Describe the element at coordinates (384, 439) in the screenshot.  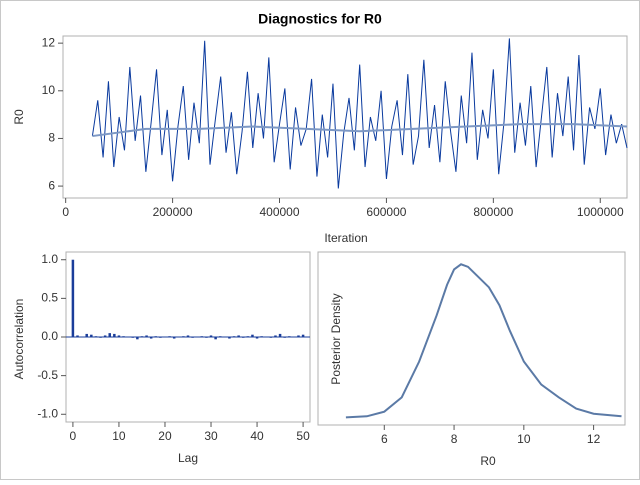
I see `x-tick-label: 6` at that location.